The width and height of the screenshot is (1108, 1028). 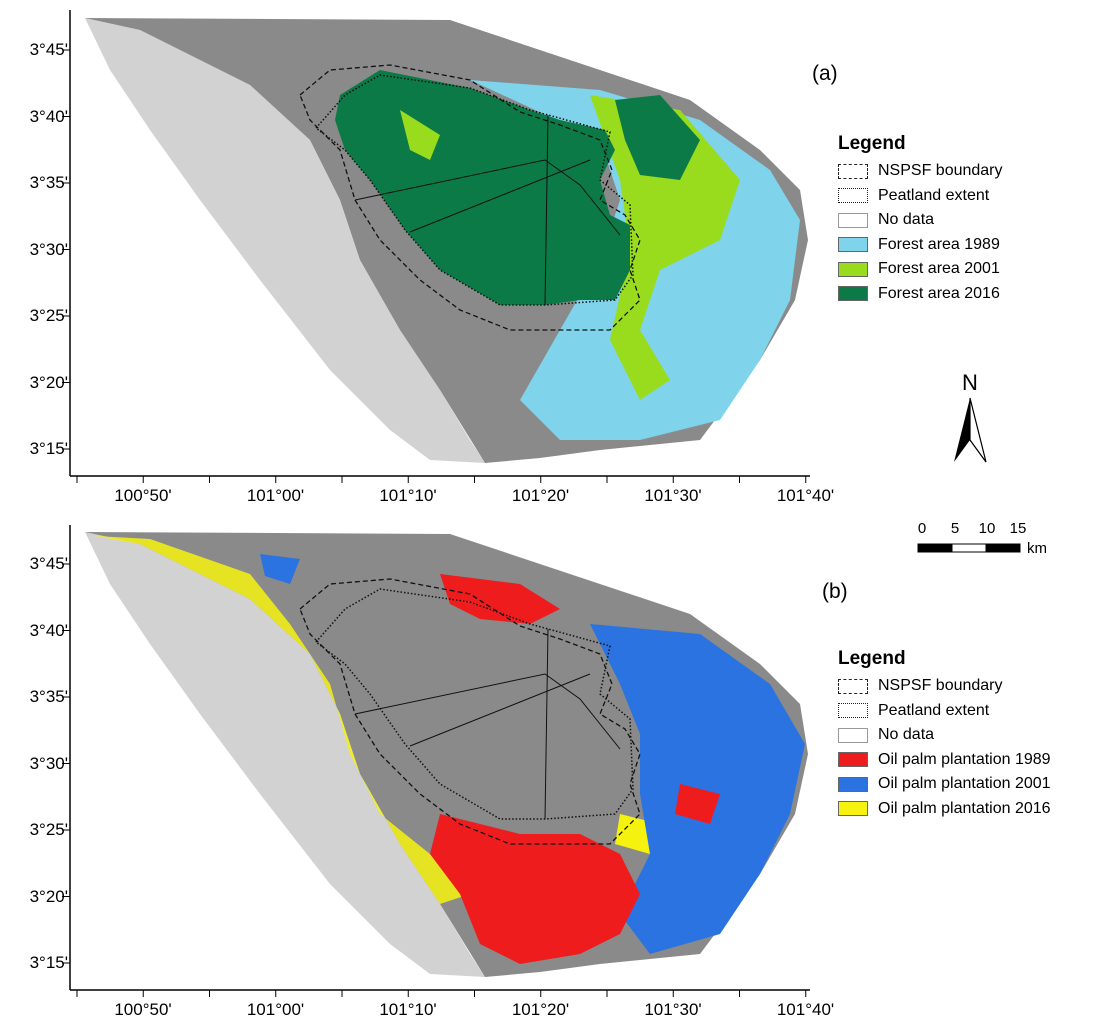 I want to click on oil-palm-2016-coast-b, so click(x=282, y=720).